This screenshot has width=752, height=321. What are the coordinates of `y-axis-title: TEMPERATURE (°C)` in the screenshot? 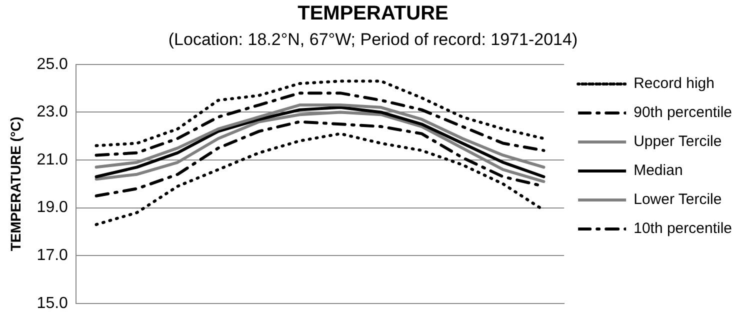 It's located at (15, 184).